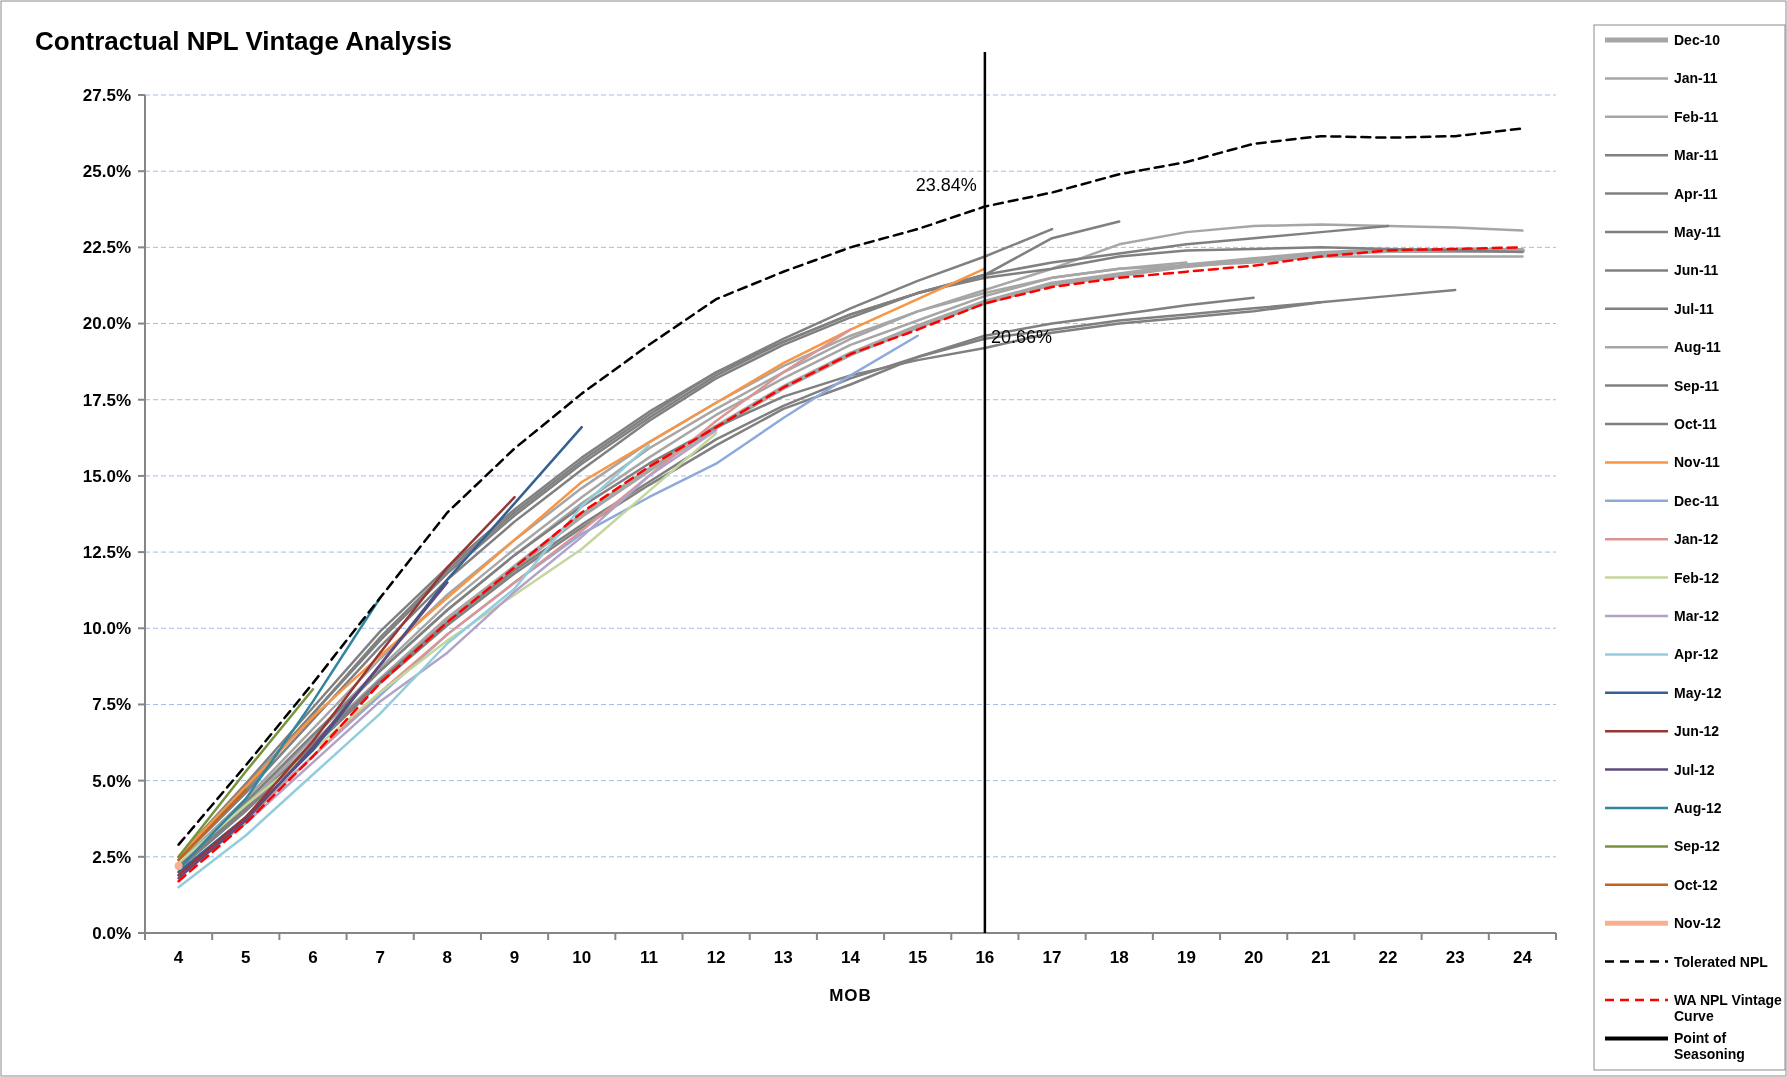 Image resolution: width=1787 pixels, height=1077 pixels. Describe the element at coordinates (1697, 731) in the screenshot. I see `legend-label: Jun-12` at that location.